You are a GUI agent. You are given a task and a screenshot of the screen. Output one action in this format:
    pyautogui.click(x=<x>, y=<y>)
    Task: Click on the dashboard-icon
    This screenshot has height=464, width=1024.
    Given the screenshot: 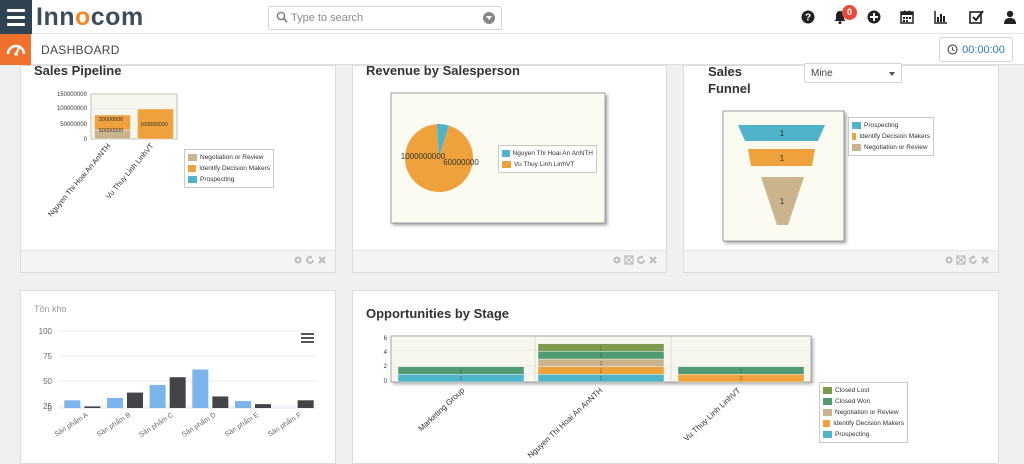 What is the action you would take?
    pyautogui.click(x=15, y=49)
    